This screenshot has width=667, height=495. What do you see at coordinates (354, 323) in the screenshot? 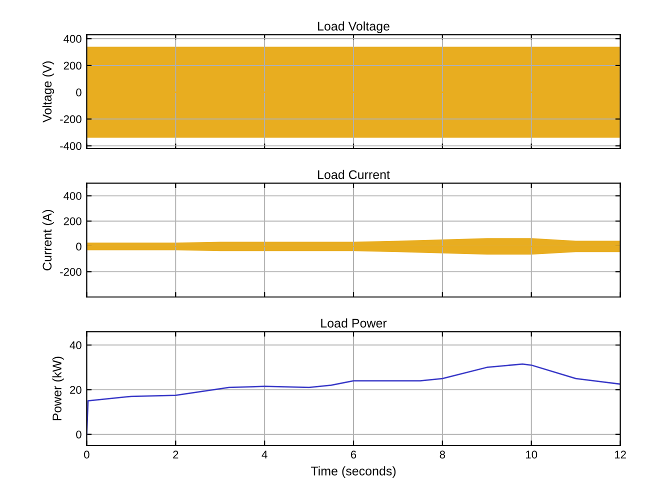
I see `chart-title: Load Power` at bounding box center [354, 323].